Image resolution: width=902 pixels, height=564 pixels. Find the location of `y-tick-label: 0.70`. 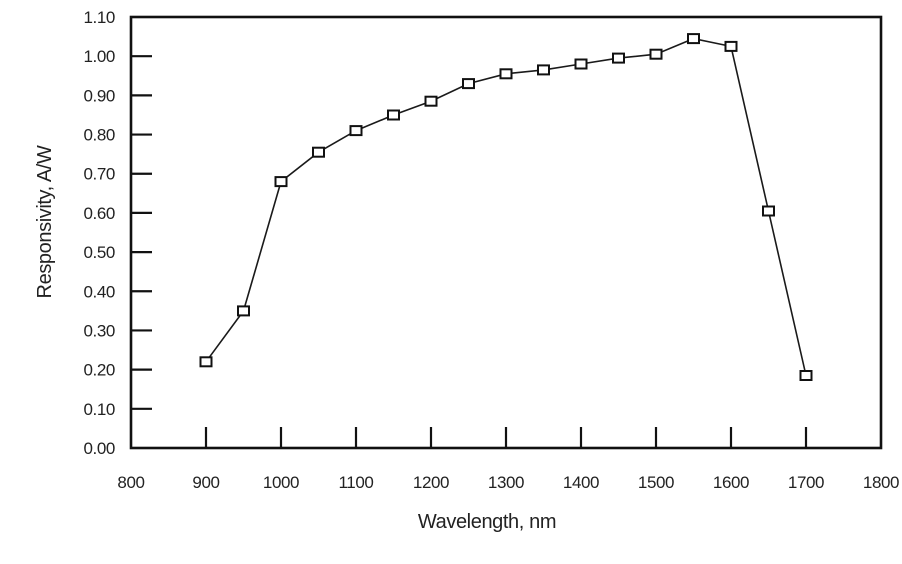

y-tick-label: 0.70 is located at coordinates (100, 174).